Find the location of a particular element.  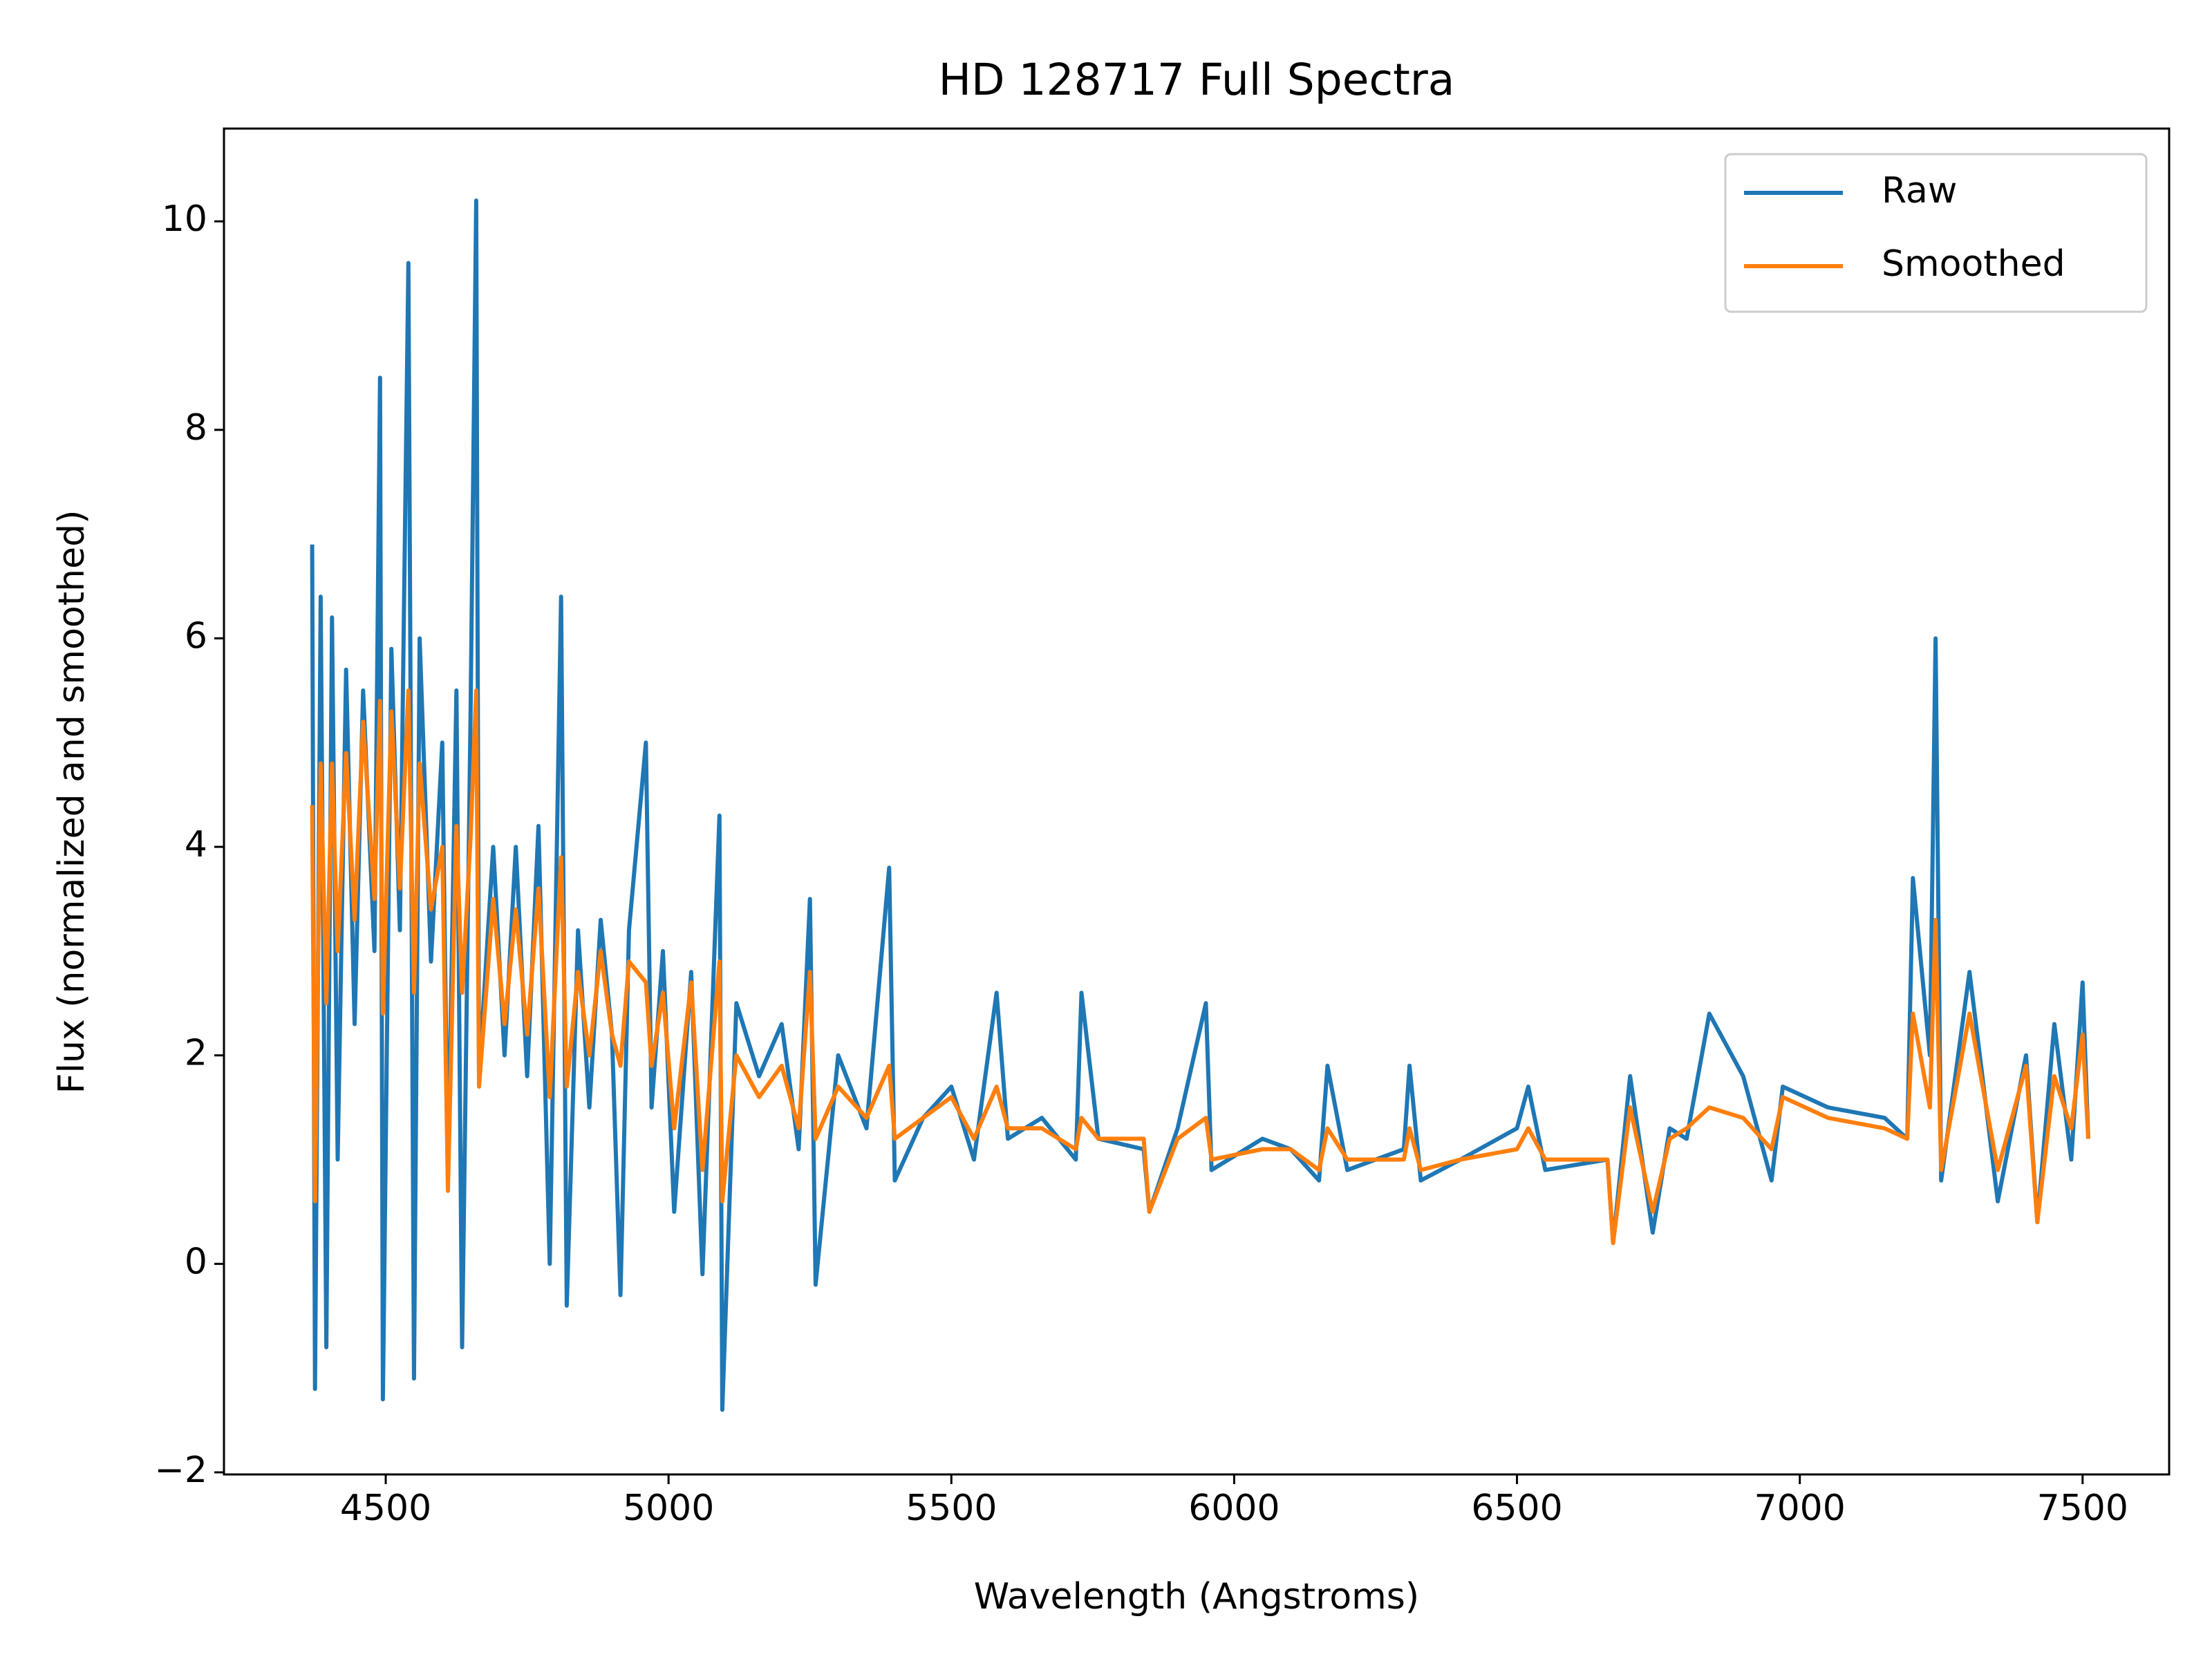

x-tick-label: 6000 is located at coordinates (1234, 1508).